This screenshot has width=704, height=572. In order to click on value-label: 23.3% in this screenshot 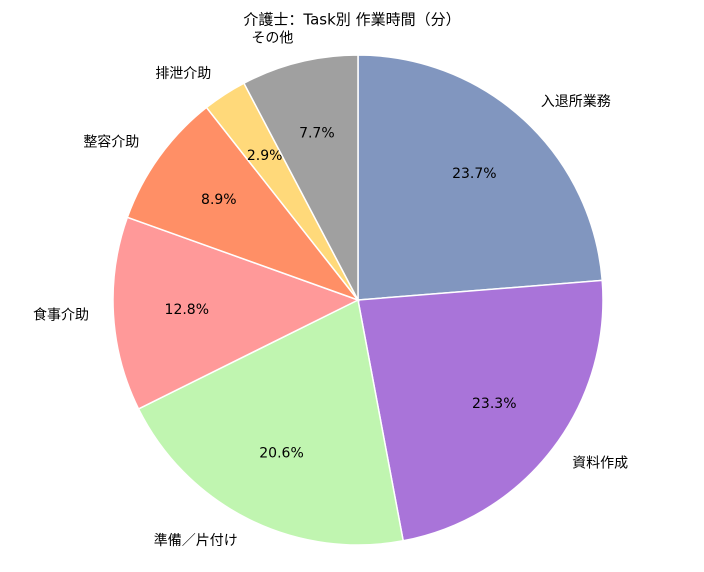, I will do `click(494, 404)`.